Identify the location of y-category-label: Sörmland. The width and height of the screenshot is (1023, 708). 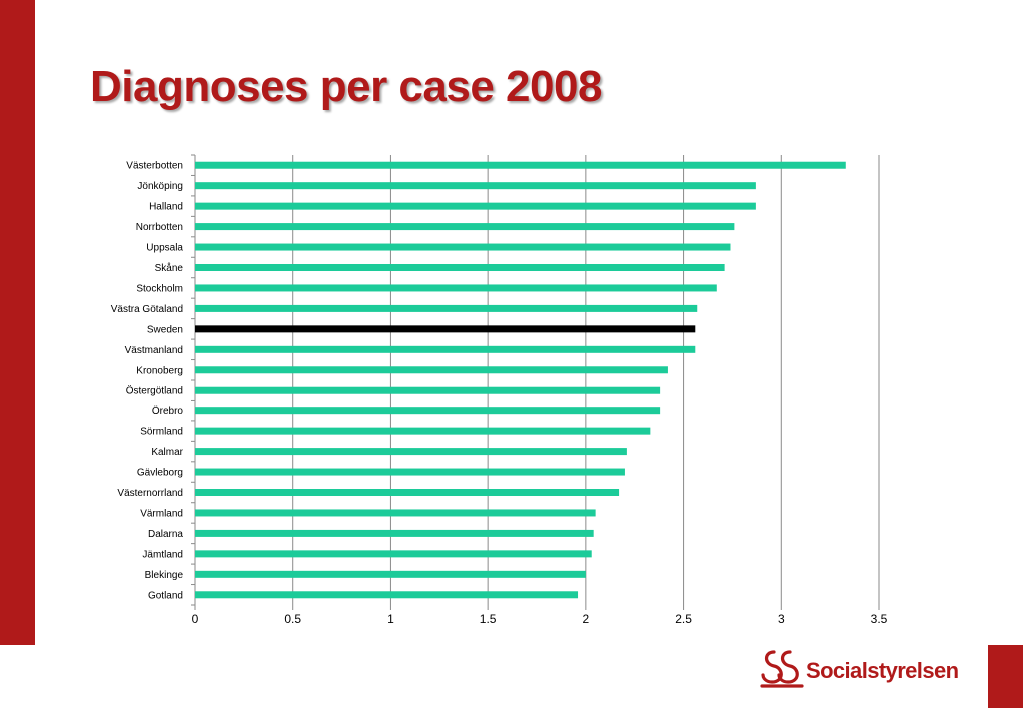
(161, 432).